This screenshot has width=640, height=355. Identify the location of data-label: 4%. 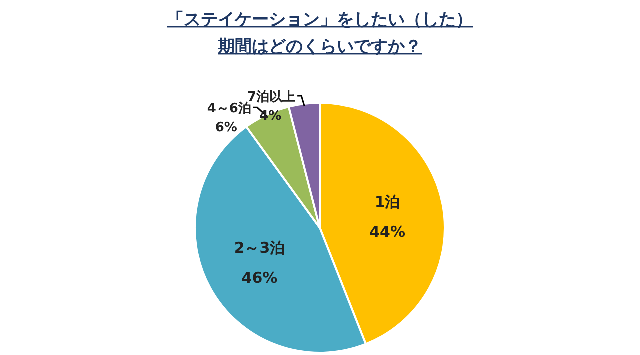
(271, 116).